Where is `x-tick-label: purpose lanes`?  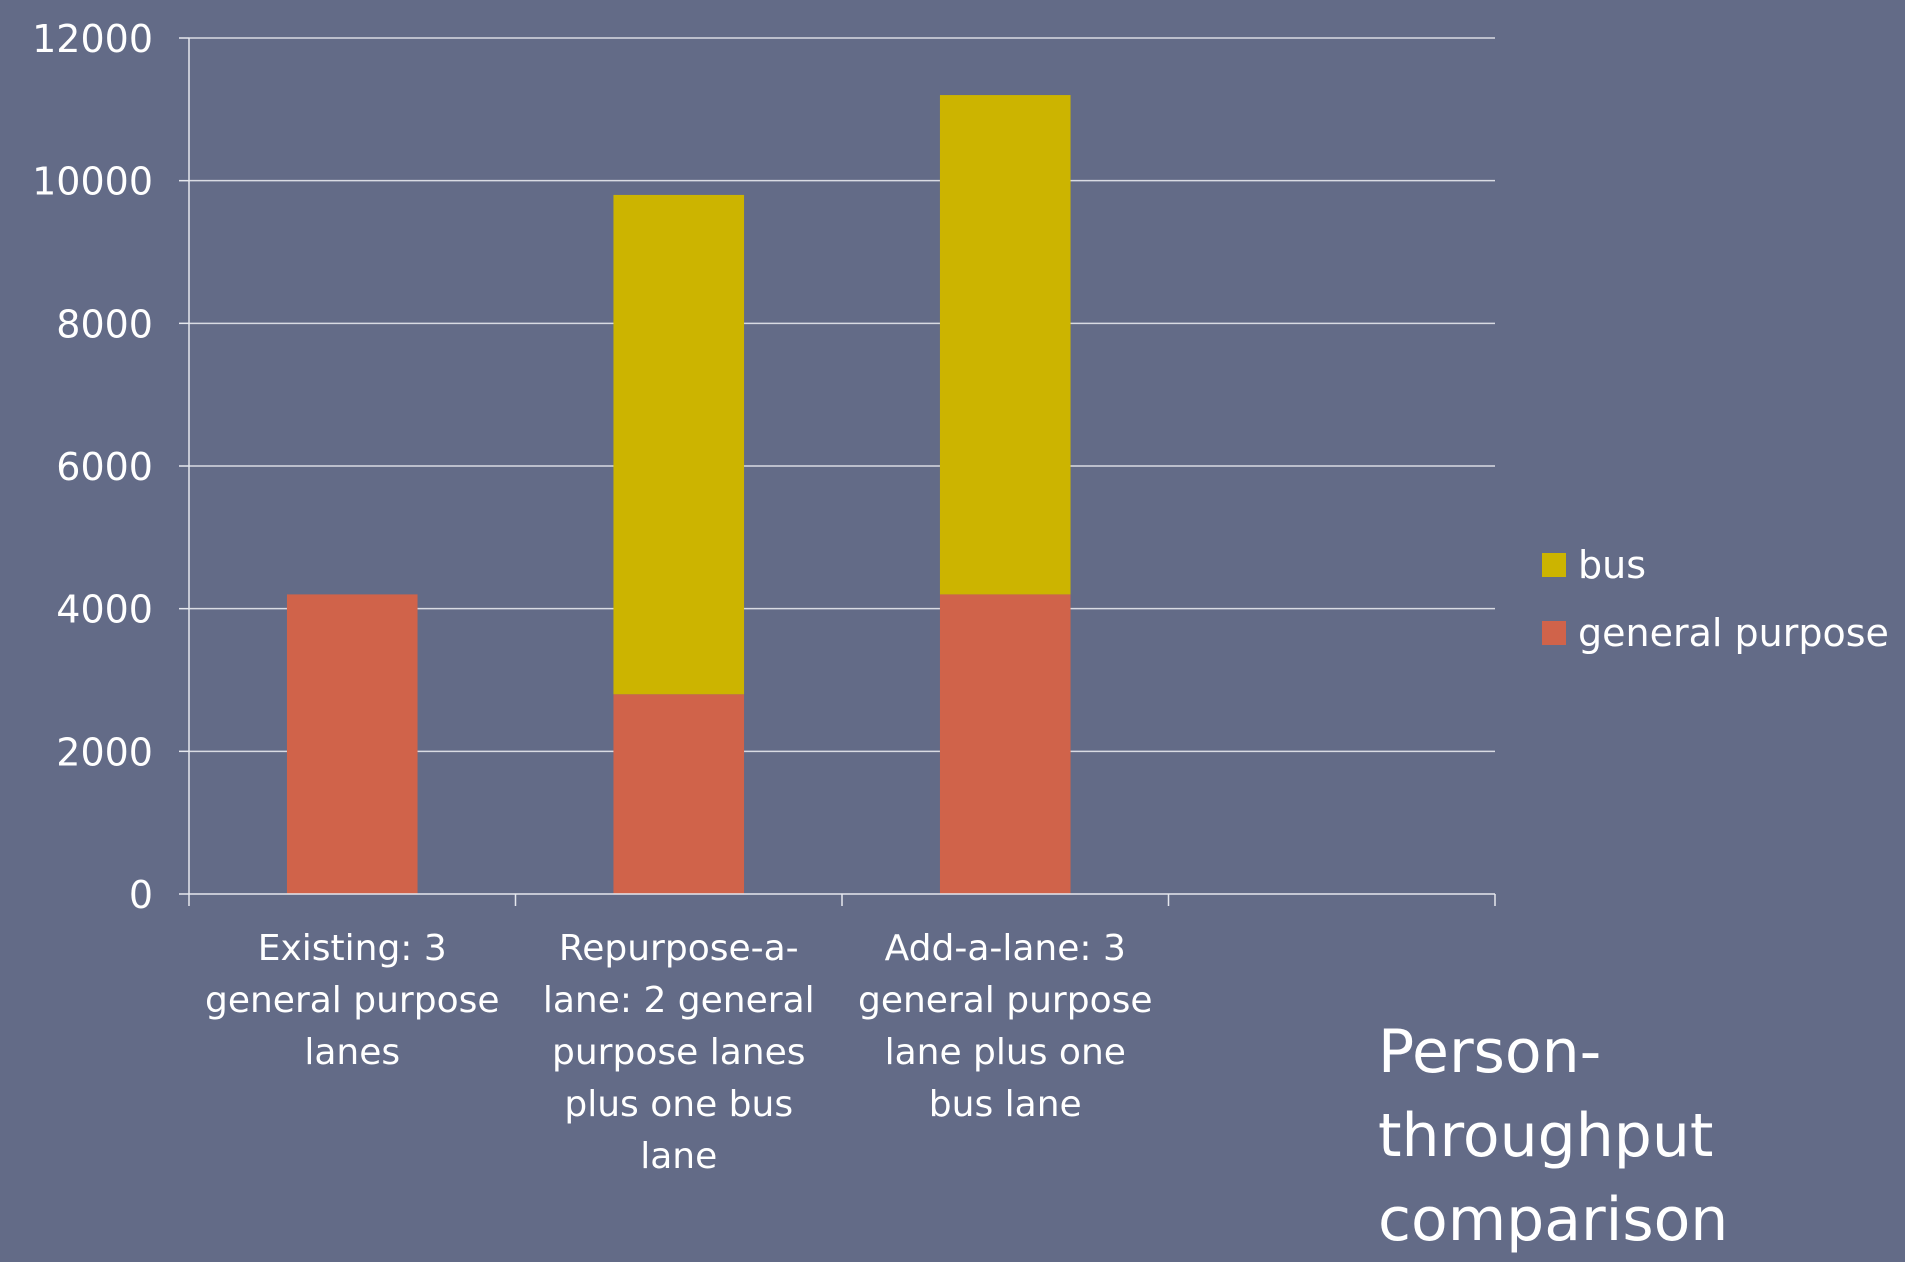 x-tick-label: purpose lanes is located at coordinates (678, 1052).